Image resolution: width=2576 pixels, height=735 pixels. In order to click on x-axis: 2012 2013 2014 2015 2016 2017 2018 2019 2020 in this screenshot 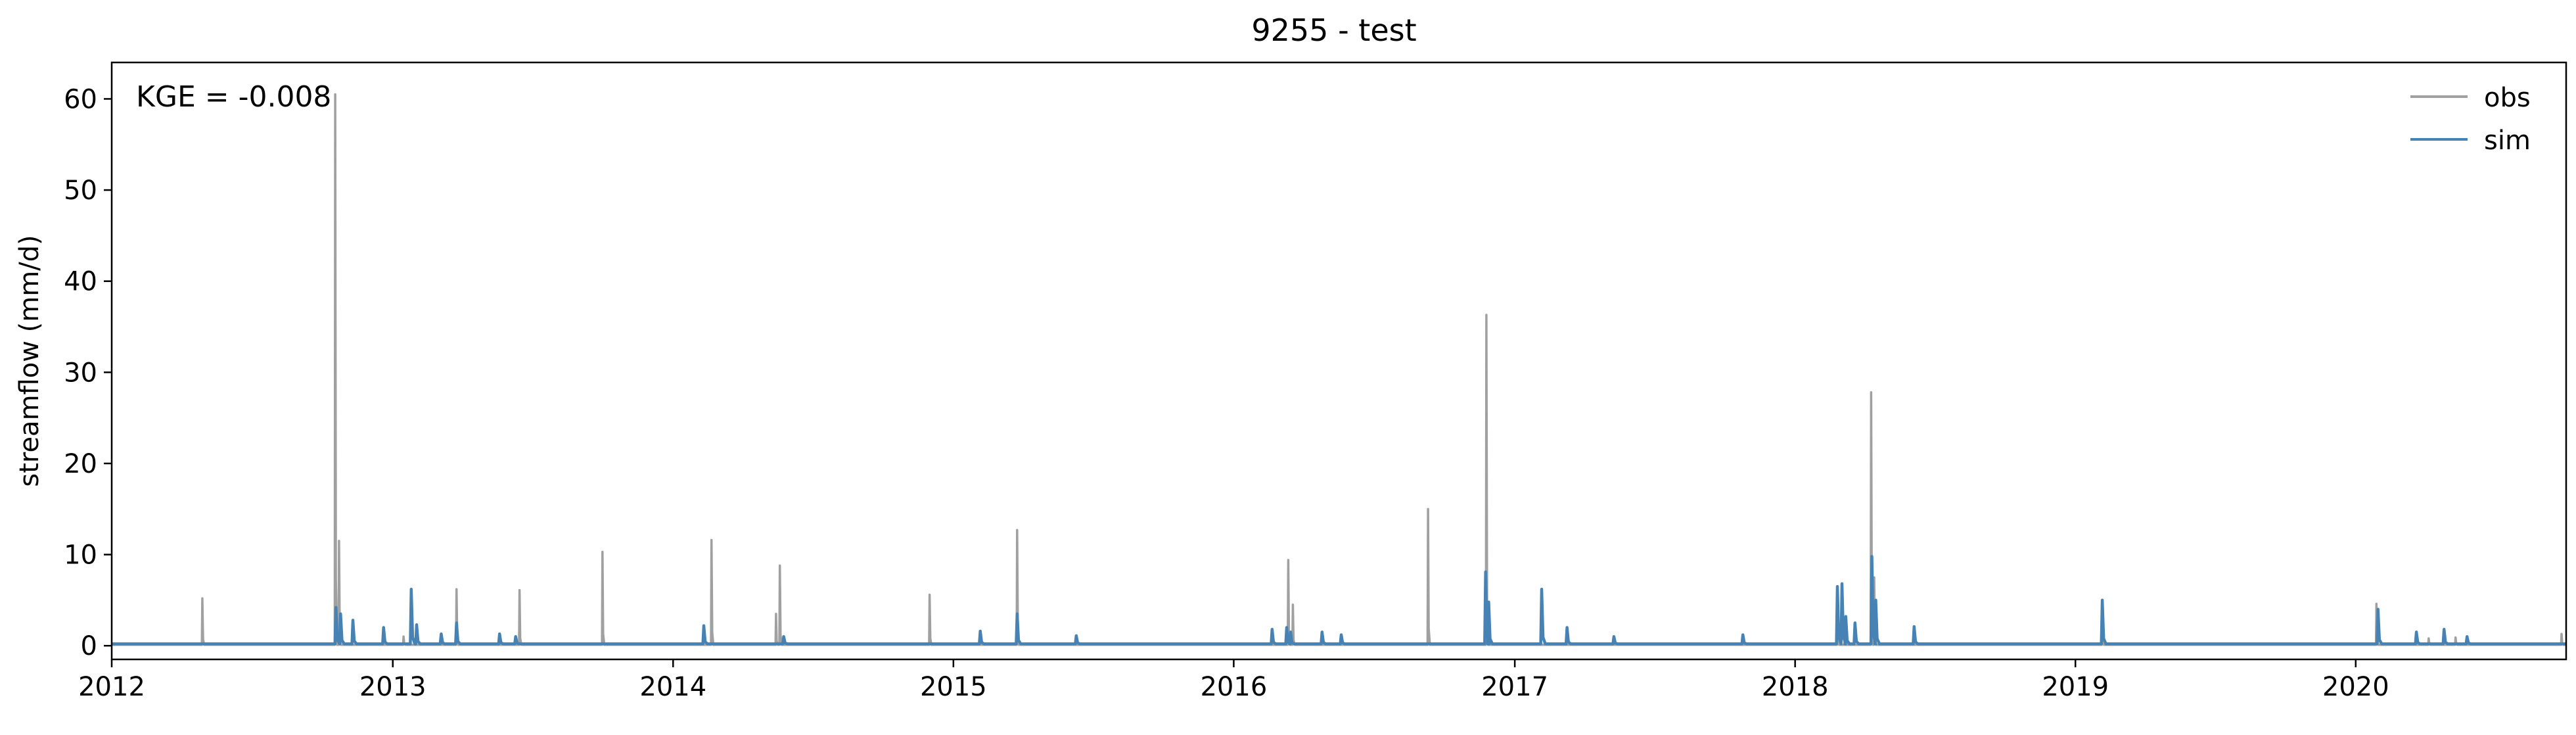, I will do `click(1233, 680)`.